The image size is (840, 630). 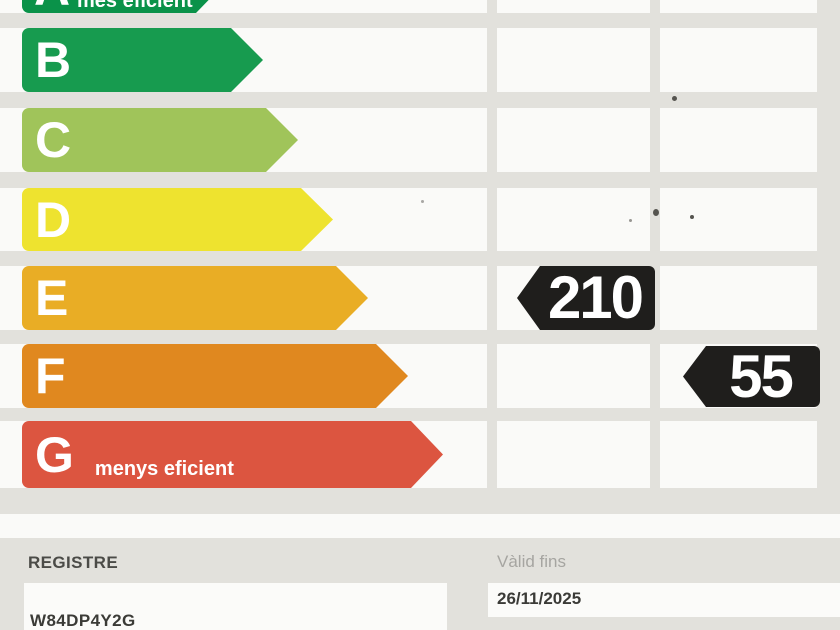 I want to click on scale-arrow-e: E, so click(x=195, y=298).